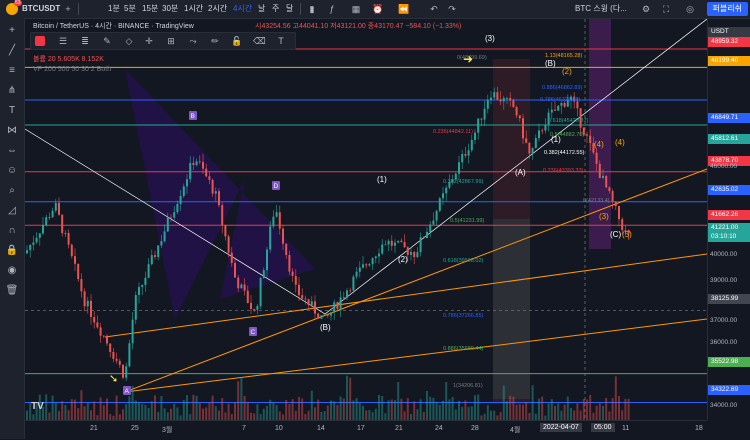 The height and width of the screenshot is (440, 750). What do you see at coordinates (12, 250) in the screenshot?
I see `lock-icon: 🔒` at bounding box center [12, 250].